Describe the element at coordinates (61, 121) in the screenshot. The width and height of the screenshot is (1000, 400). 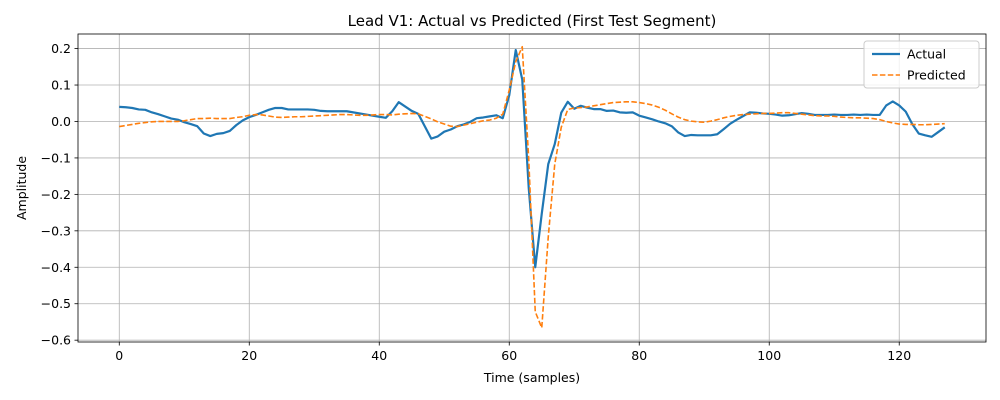
I see `y-tick-label: 0.0` at that location.